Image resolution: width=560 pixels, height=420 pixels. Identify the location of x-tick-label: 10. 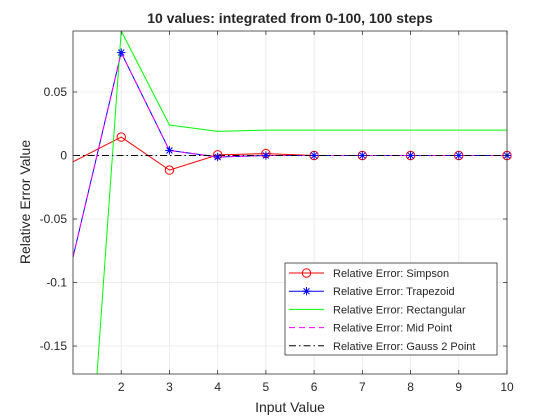
(507, 387).